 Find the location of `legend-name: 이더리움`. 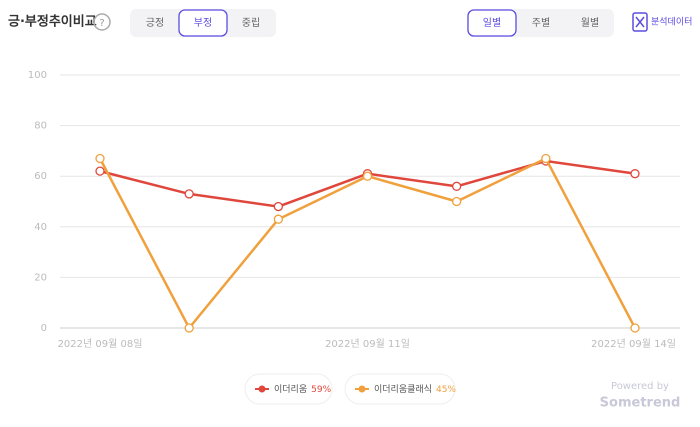

legend-name: 이더리움 is located at coordinates (290, 389).